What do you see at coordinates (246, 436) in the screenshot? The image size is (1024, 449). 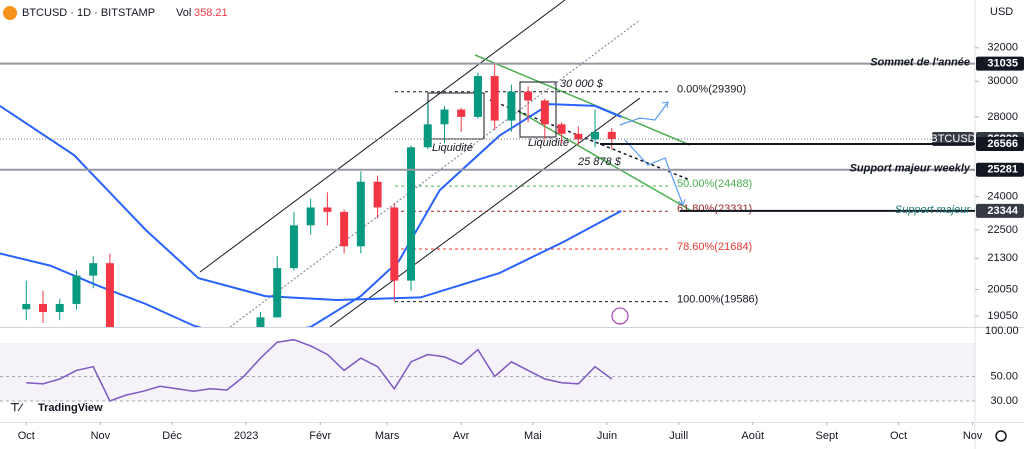 I see `x-tick-label: 2023` at bounding box center [246, 436].